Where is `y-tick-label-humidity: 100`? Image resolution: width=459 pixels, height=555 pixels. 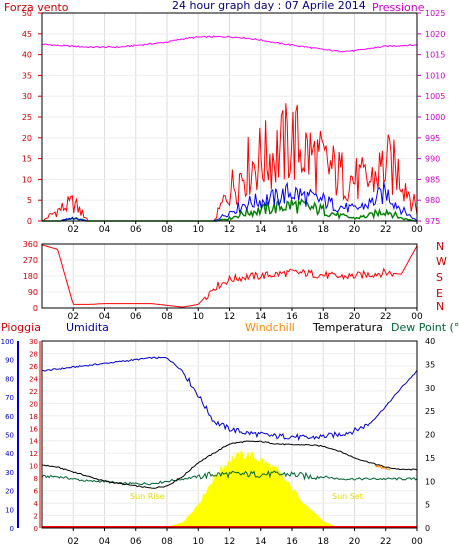 y-tick-label-humidity: 100 is located at coordinates (7, 342).